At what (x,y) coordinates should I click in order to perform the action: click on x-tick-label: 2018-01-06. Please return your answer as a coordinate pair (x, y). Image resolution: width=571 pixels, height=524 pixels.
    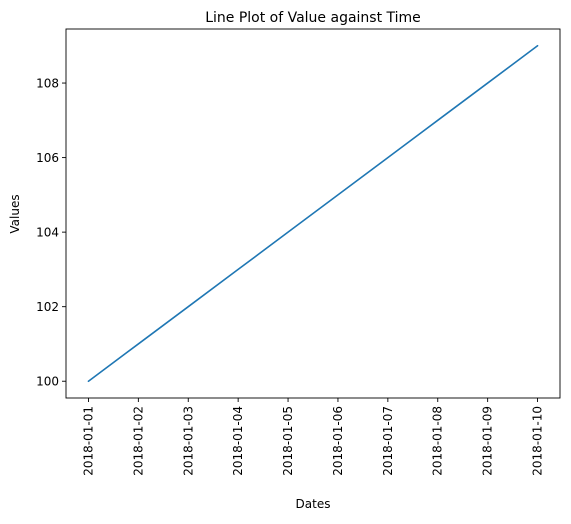
    Looking at the image, I should click on (338, 441).